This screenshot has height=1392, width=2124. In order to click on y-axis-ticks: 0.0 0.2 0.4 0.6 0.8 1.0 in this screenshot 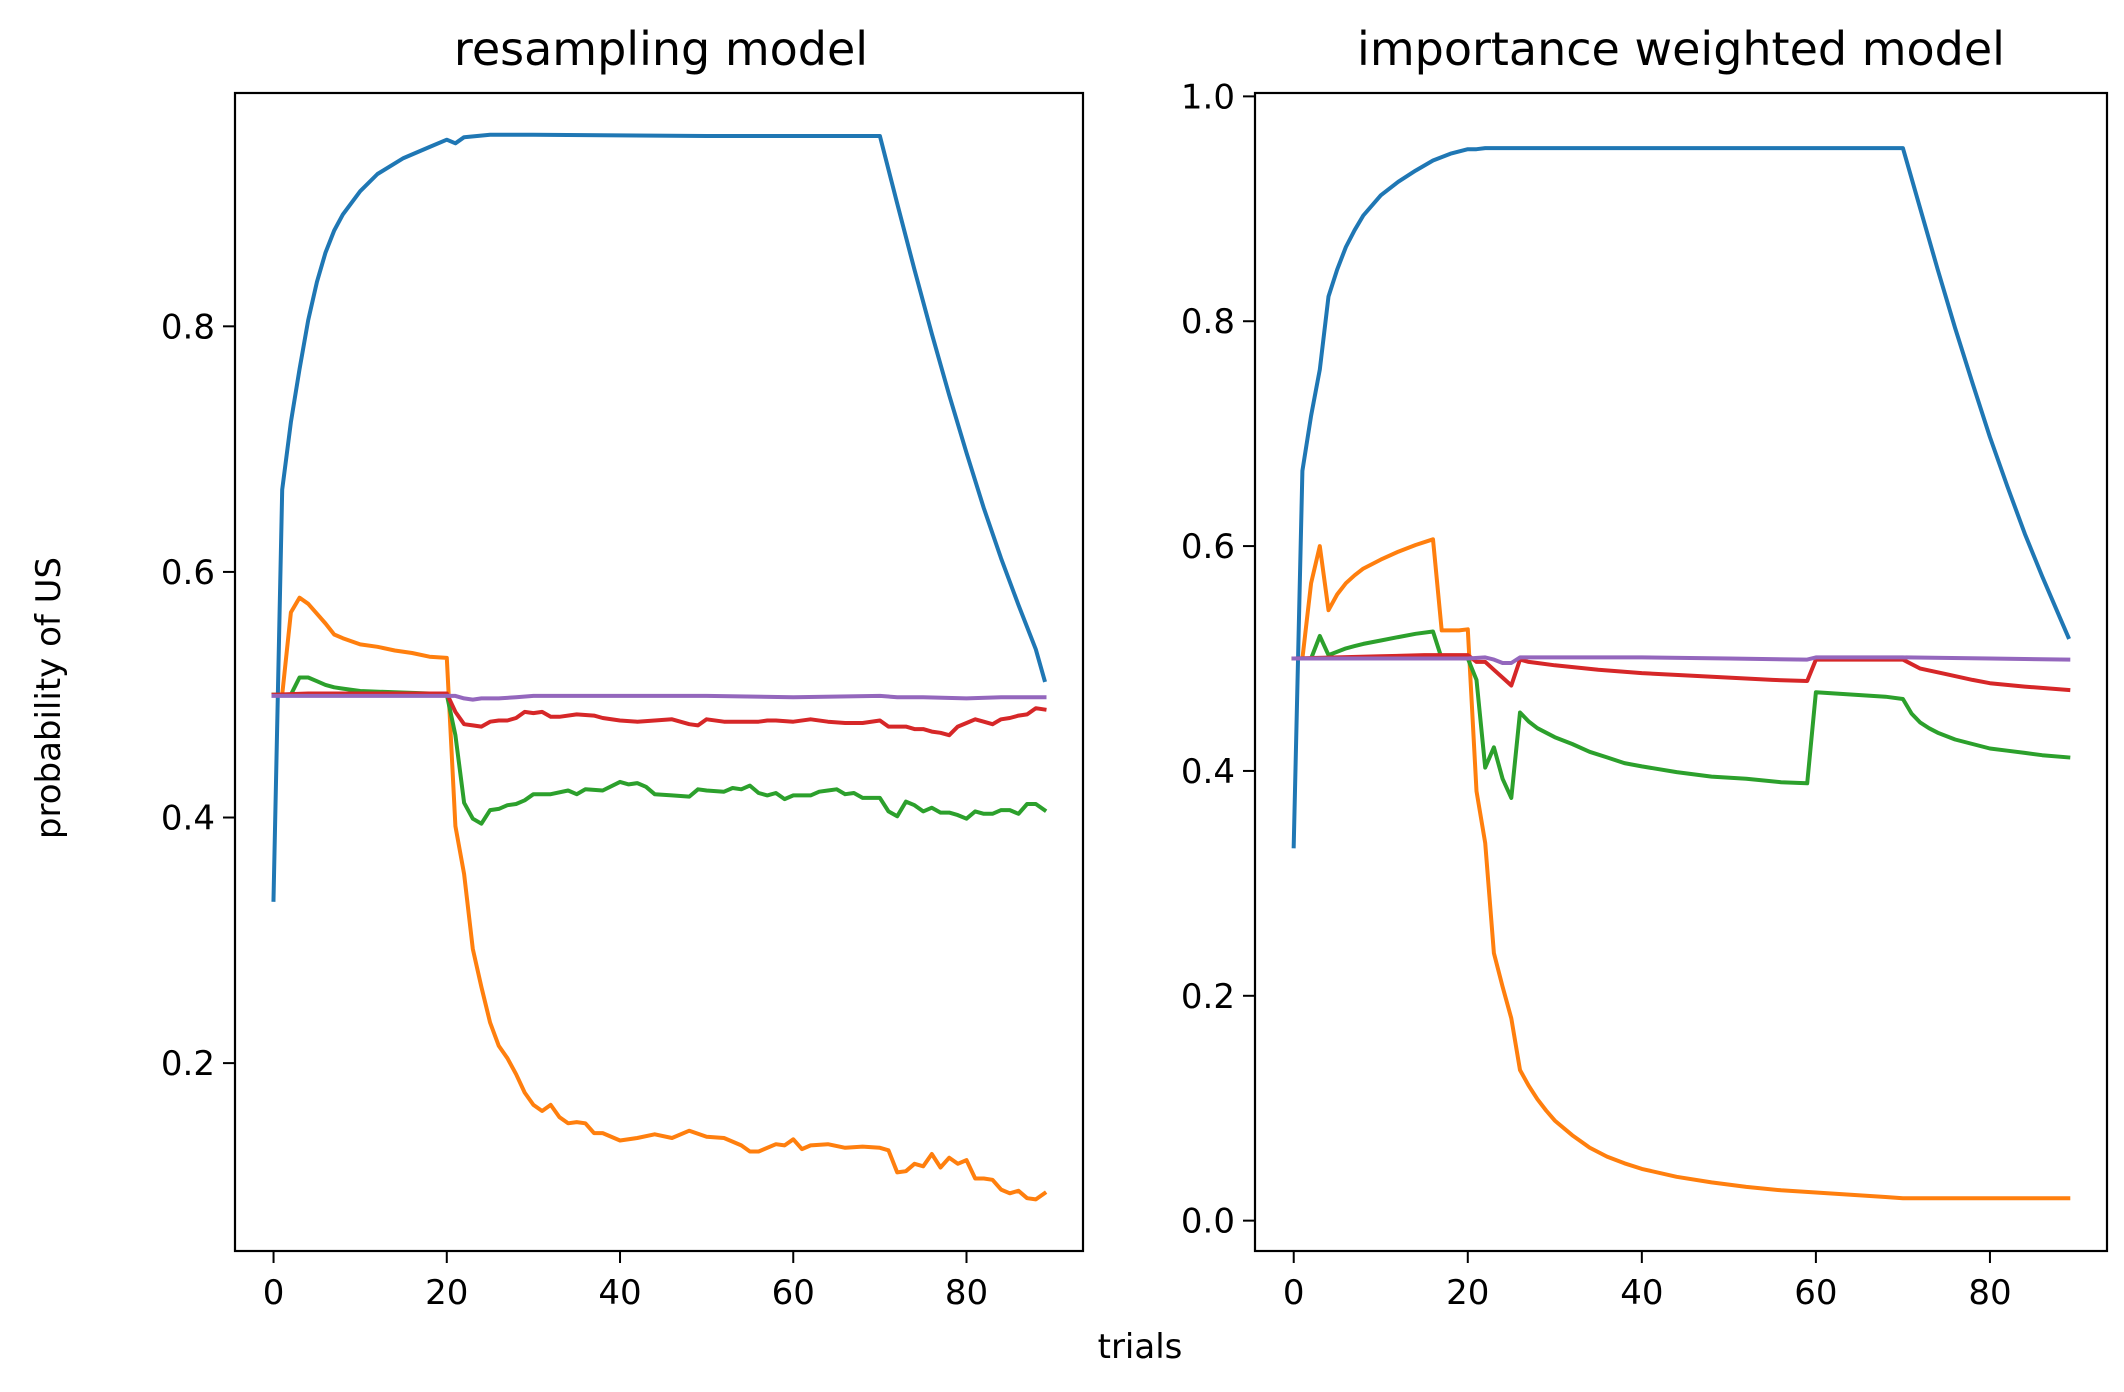, I will do `click(1218, 659)`.